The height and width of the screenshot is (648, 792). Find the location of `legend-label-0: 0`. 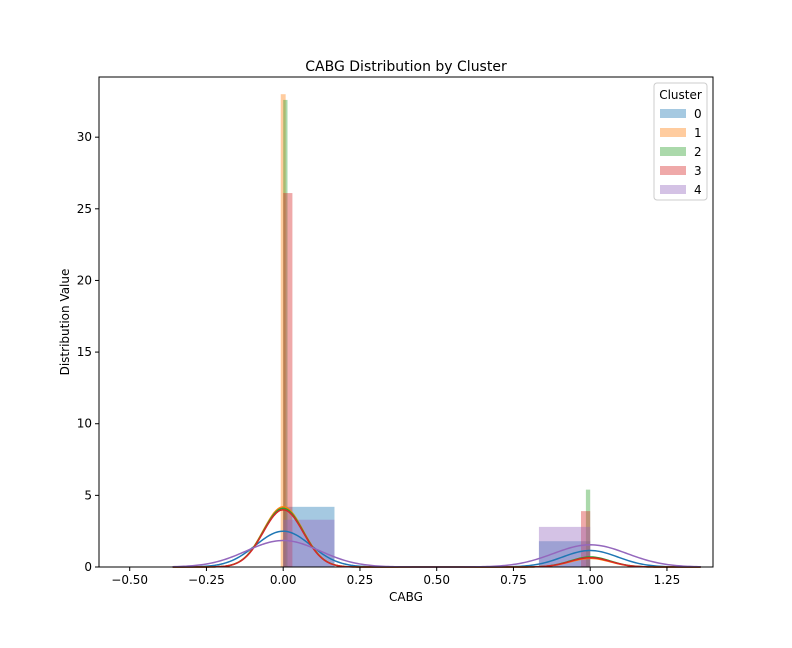

legend-label-0: 0 is located at coordinates (698, 114).